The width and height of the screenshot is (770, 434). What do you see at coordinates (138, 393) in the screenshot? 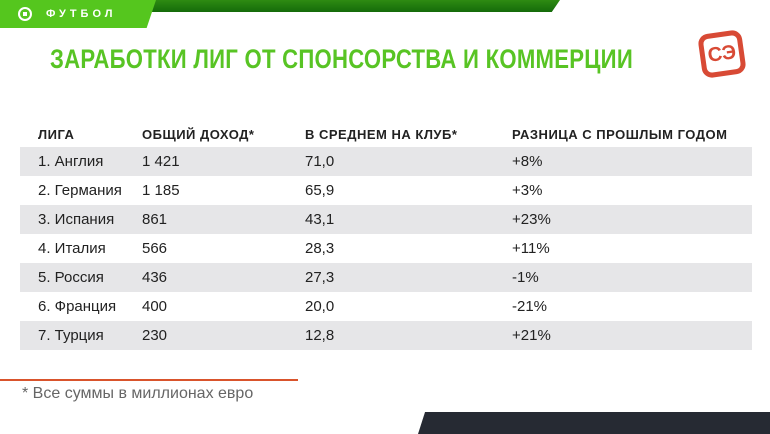
I see `footnote: * Все суммы в миллионах евро` at bounding box center [138, 393].